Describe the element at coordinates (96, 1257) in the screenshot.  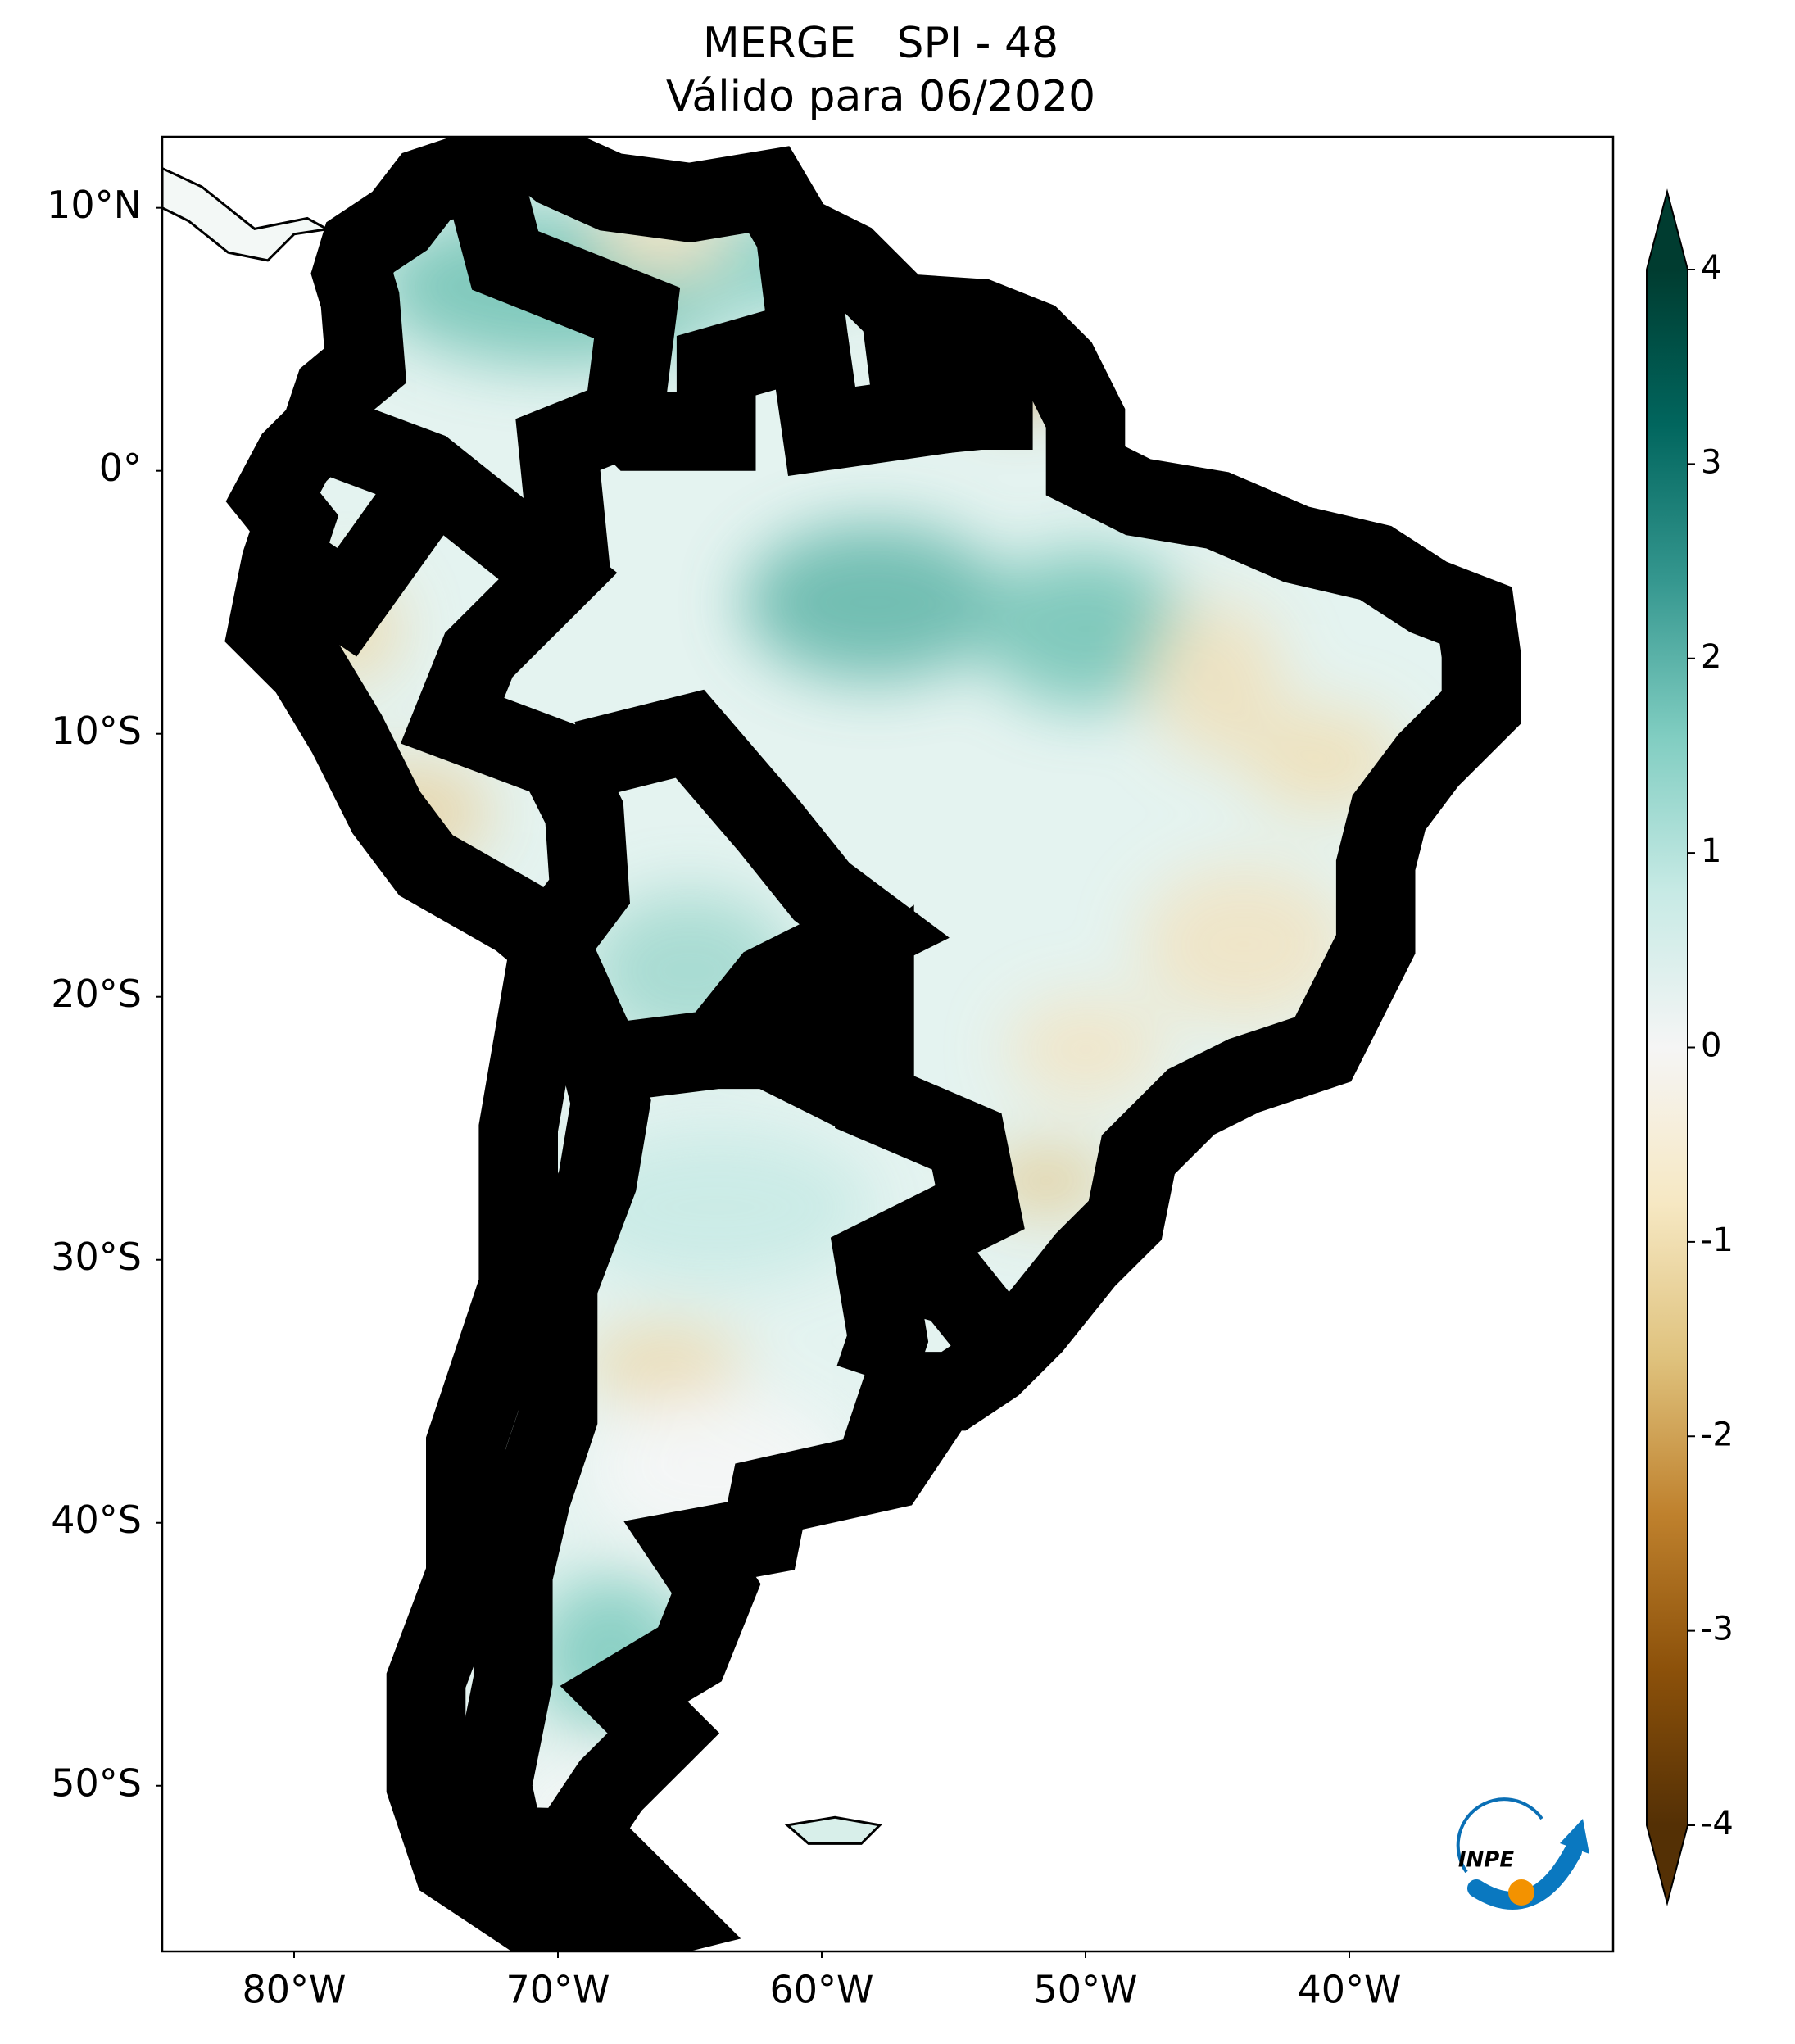
I see `y-tick-label: 30°S` at that location.